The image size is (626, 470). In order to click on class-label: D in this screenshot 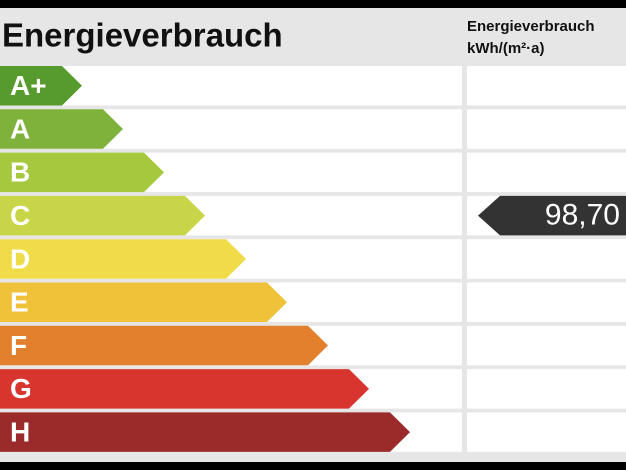, I will do `click(20, 258)`.